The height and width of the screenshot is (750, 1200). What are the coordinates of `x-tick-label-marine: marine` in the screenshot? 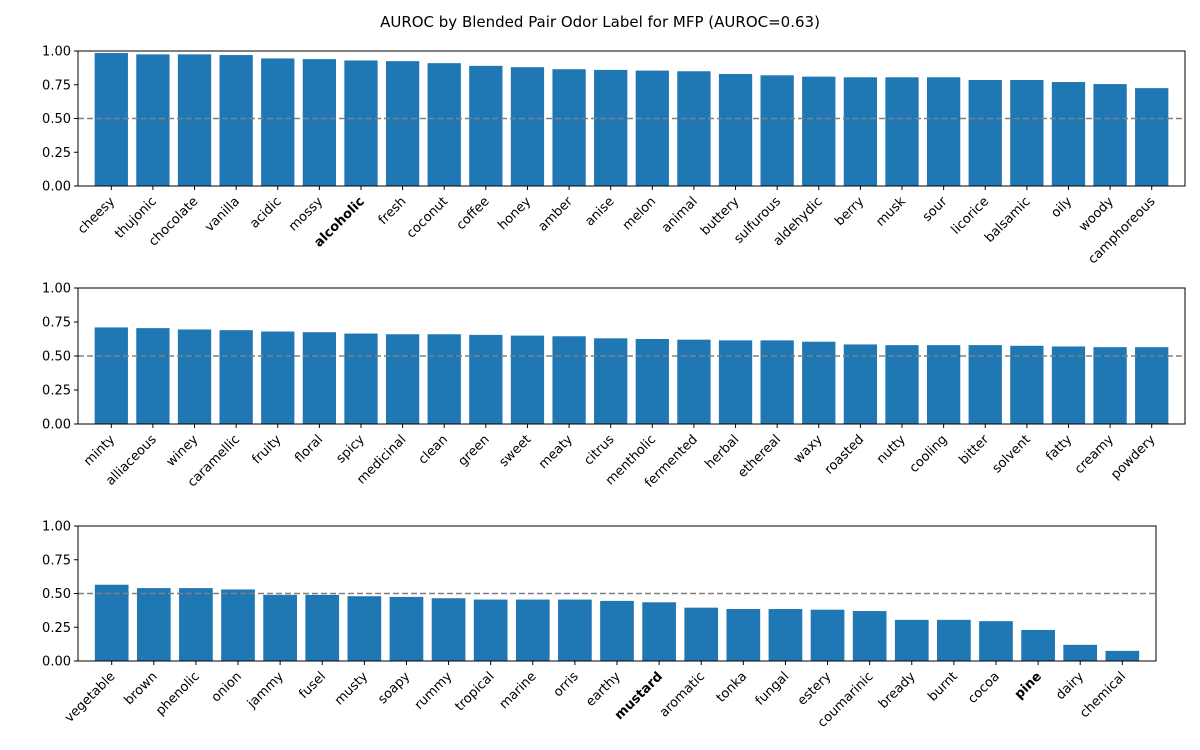 It's located at (518, 690).